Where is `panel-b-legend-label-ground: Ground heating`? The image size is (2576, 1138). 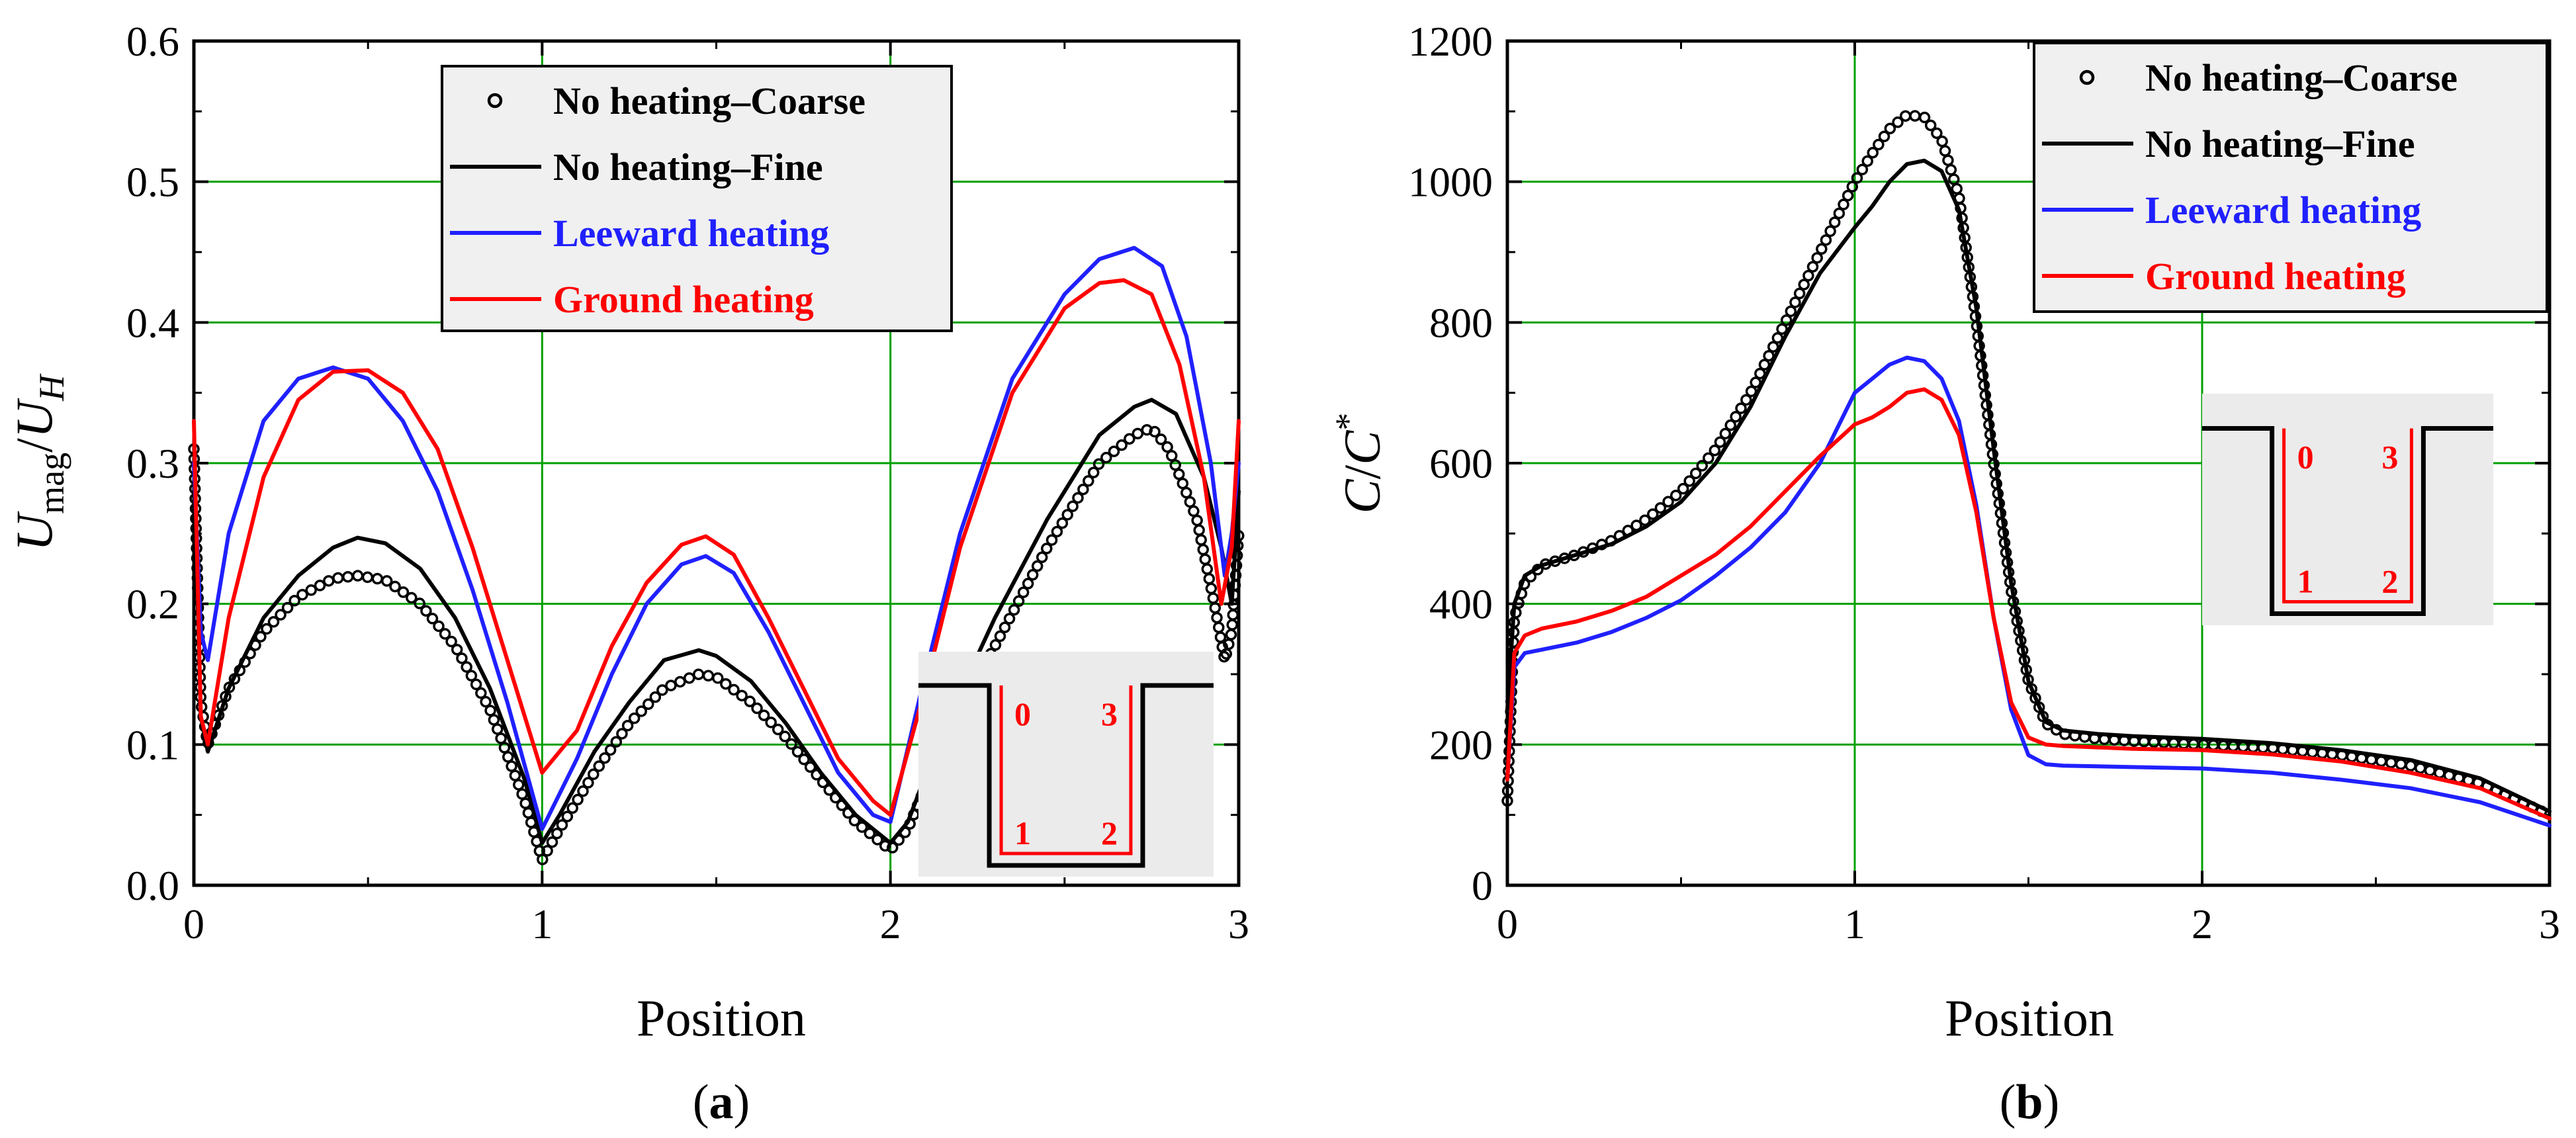
panel-b-legend-label-ground: Ground heating is located at coordinates (2275, 276).